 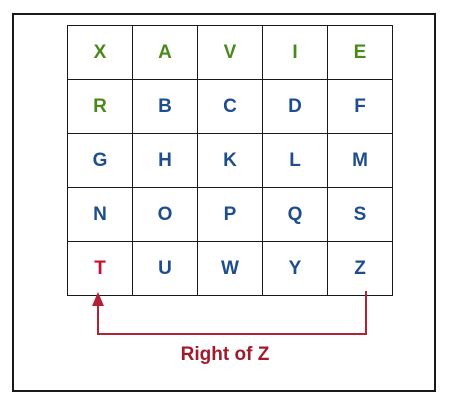 What do you see at coordinates (360, 160) in the screenshot?
I see `grid-cell: M` at bounding box center [360, 160].